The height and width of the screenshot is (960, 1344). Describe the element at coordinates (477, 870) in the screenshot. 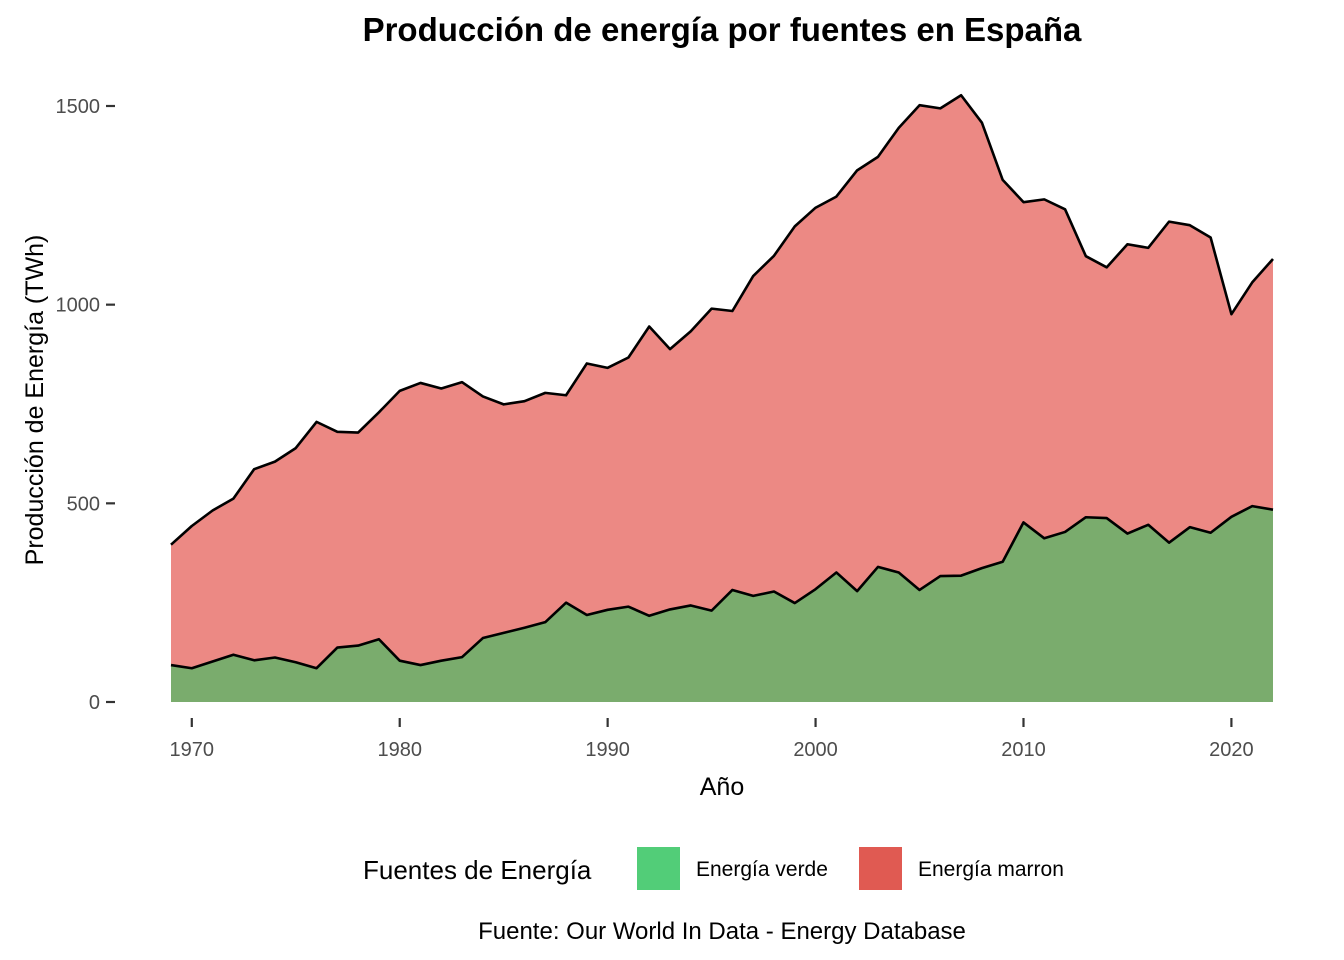

I see `legend-title: Fuentes de Energía` at that location.